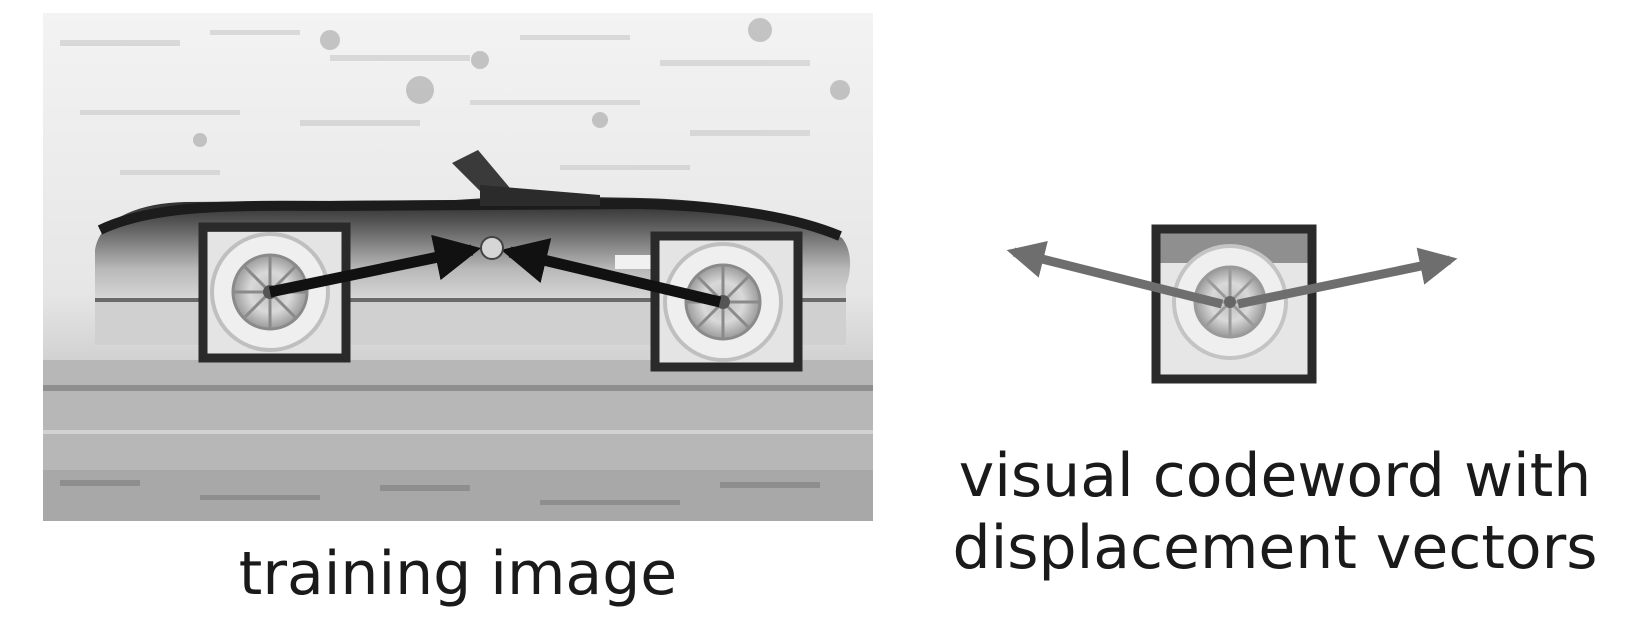 The image size is (1630, 636). I want to click on codeword-vector-left, so click(1115, 274).